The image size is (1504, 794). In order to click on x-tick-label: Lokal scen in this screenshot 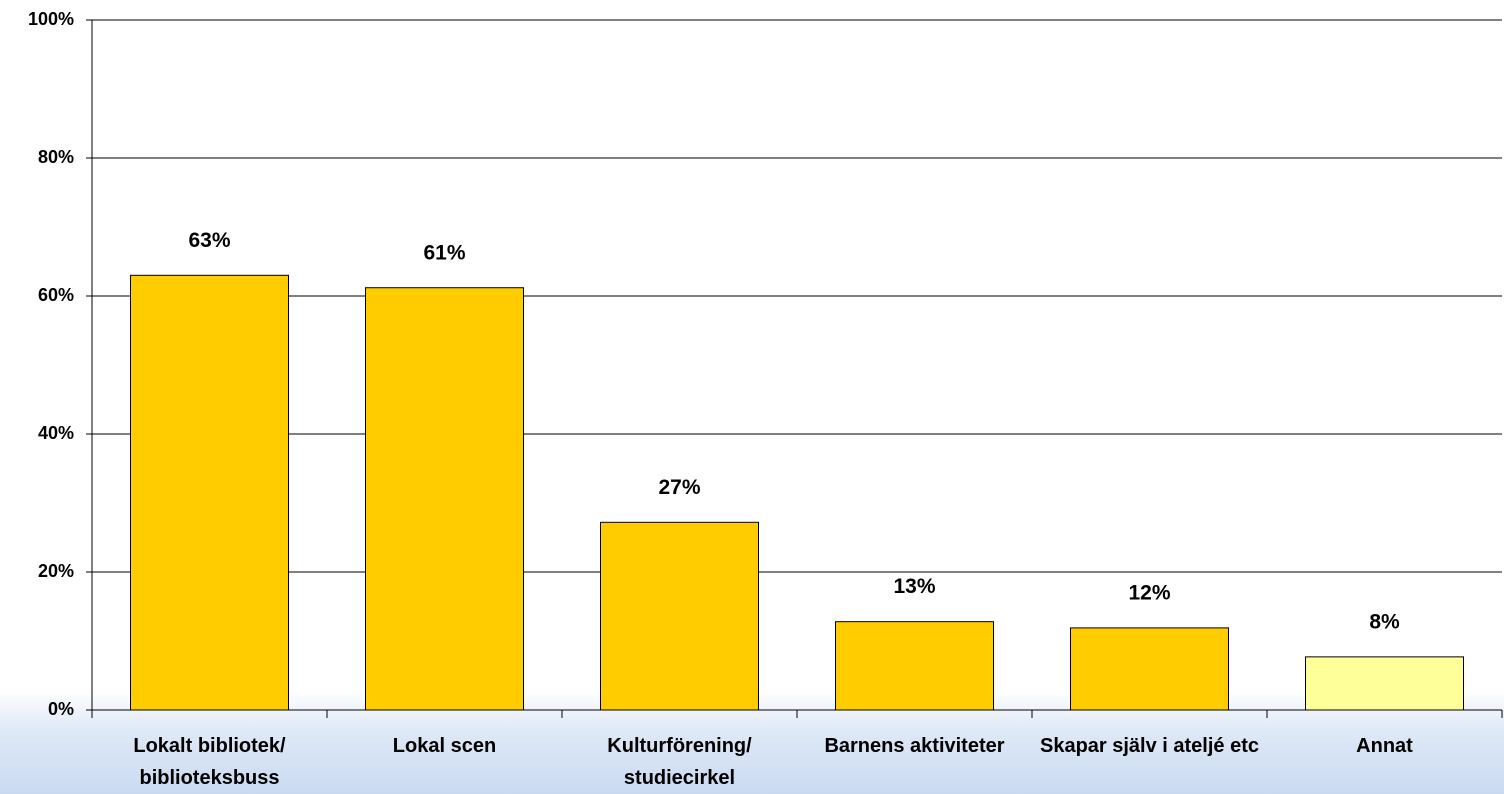, I will do `click(444, 746)`.